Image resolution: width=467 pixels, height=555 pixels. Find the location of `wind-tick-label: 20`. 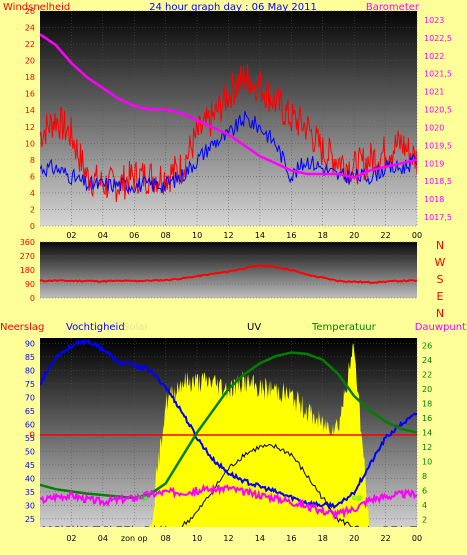

wind-tick-label: 20 is located at coordinates (30, 61).